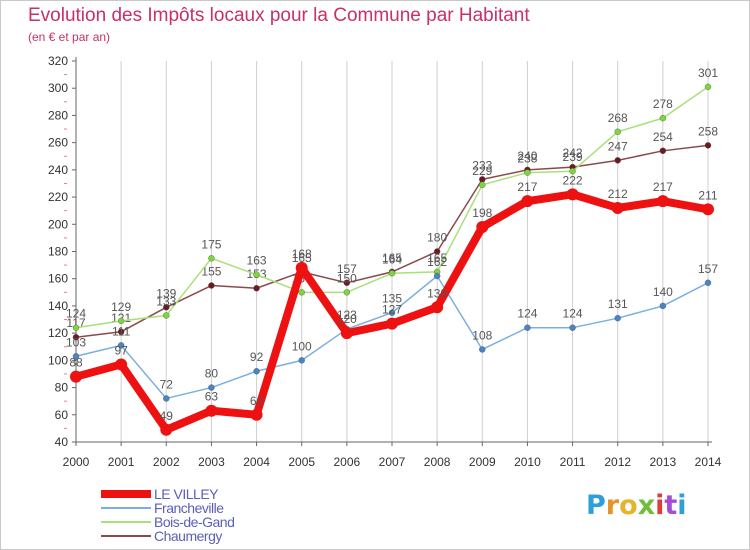  What do you see at coordinates (121, 462) in the screenshot?
I see `x-tick-label: 2001` at bounding box center [121, 462].